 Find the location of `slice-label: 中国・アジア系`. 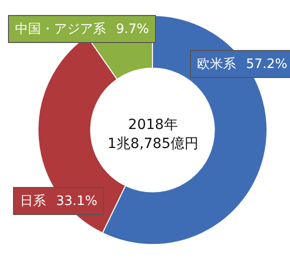

slice-label: 中国・アジア系 is located at coordinates (60, 29).